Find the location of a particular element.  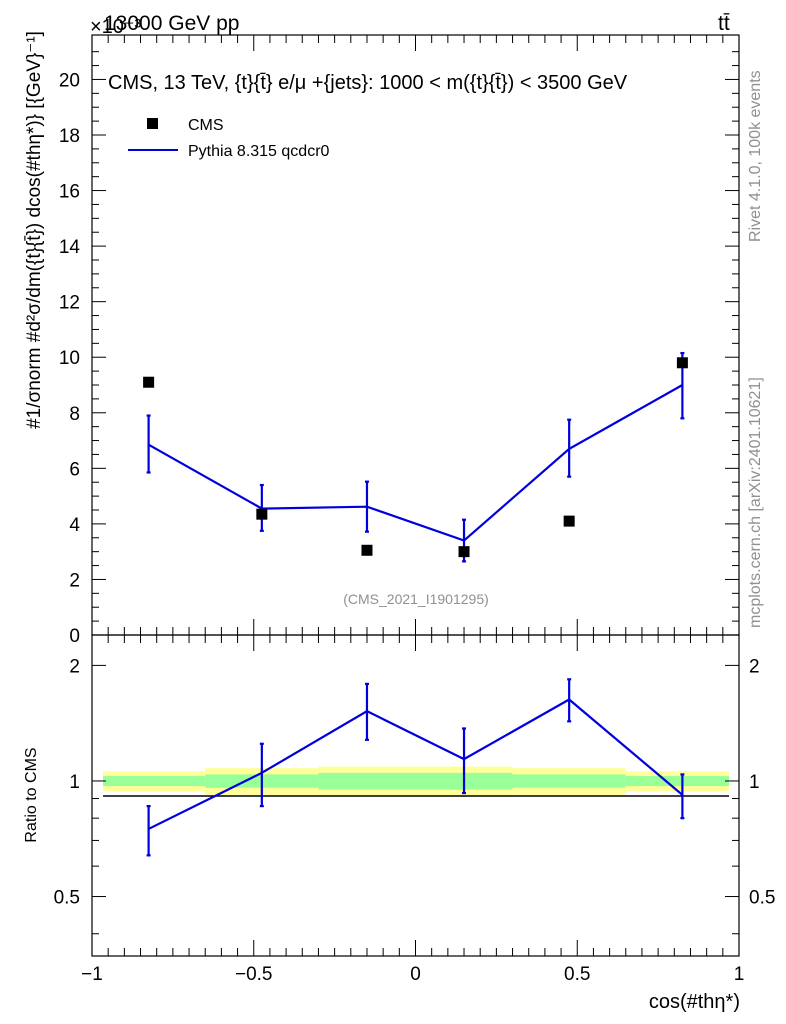

main-y-tick-label: 4 is located at coordinates (74, 525).